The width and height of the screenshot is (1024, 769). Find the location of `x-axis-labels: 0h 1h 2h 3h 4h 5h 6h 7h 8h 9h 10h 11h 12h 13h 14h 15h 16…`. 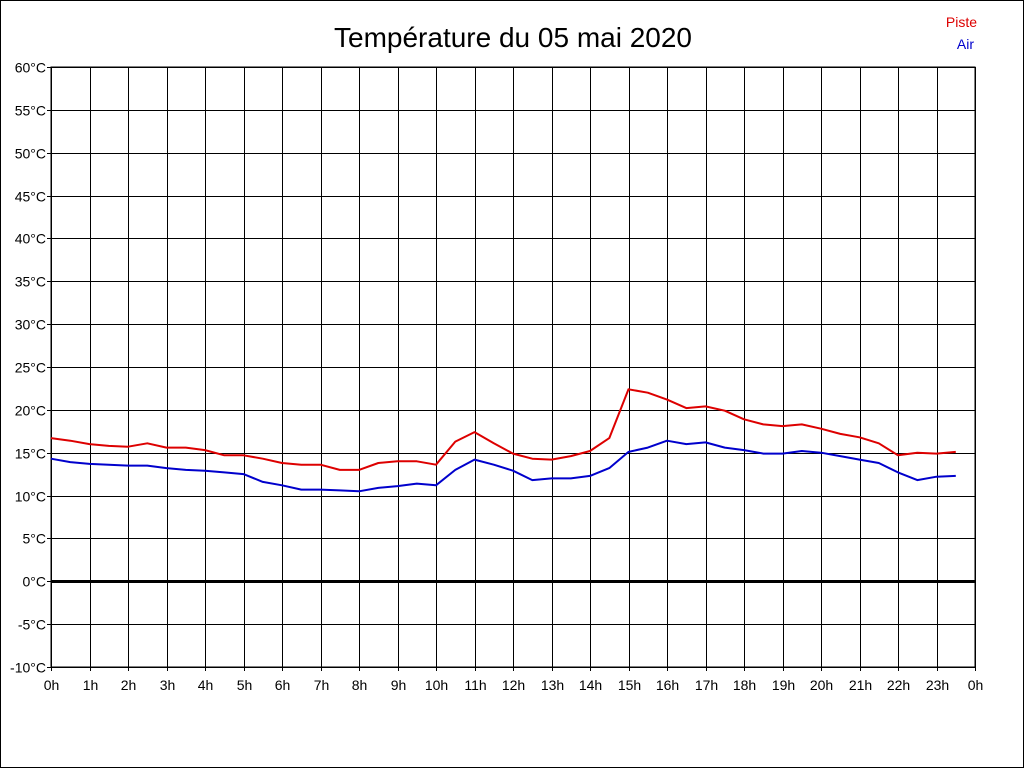

x-axis-labels: 0h 1h 2h 3h 4h 5h 6h 7h 8h 9h 10h 11h 12h 13h 14h 15h 16… is located at coordinates (514, 685).